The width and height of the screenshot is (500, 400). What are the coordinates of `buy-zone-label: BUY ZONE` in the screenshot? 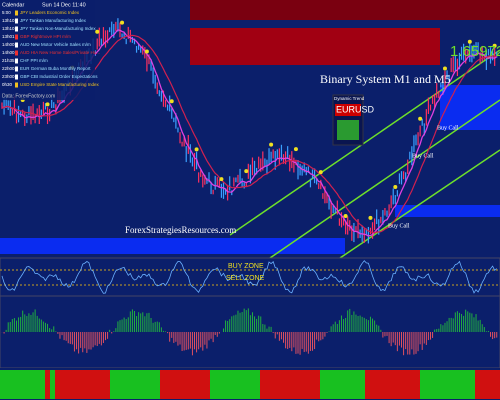 It's located at (246, 266).